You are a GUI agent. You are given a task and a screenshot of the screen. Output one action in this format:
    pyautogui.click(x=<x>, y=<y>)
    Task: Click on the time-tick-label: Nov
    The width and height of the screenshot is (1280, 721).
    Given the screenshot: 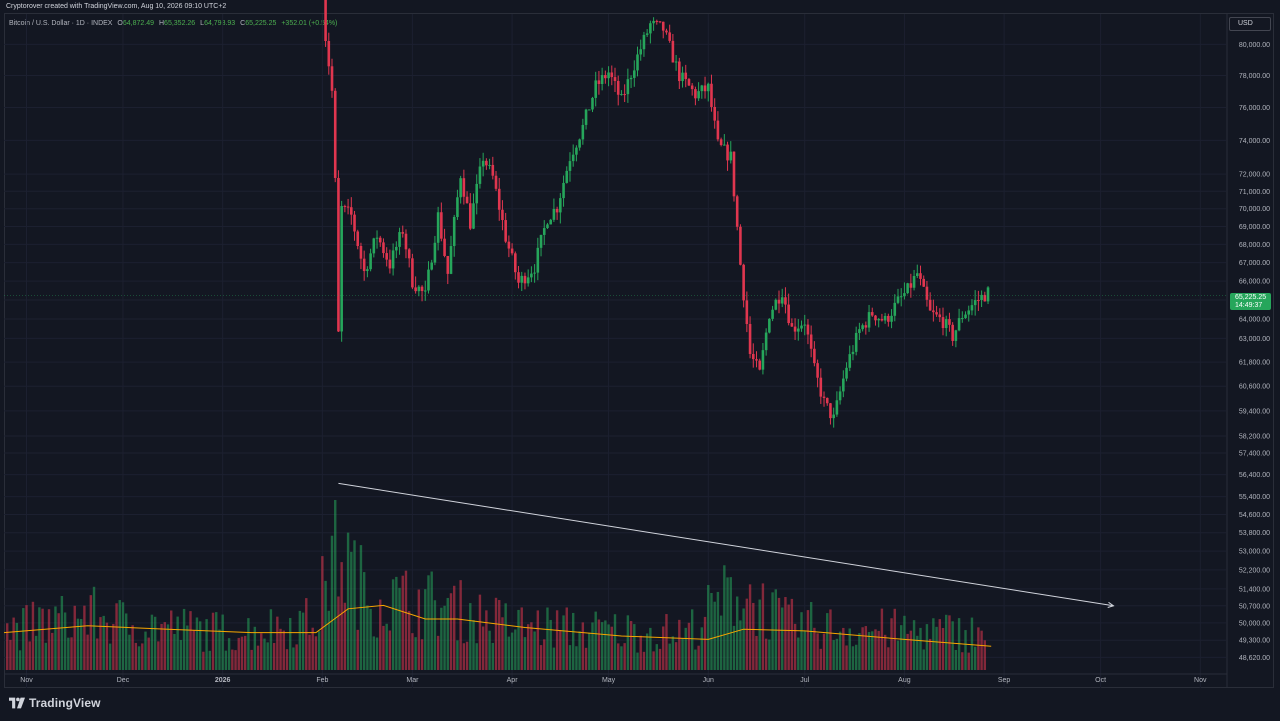 What is the action you would take?
    pyautogui.click(x=26, y=680)
    